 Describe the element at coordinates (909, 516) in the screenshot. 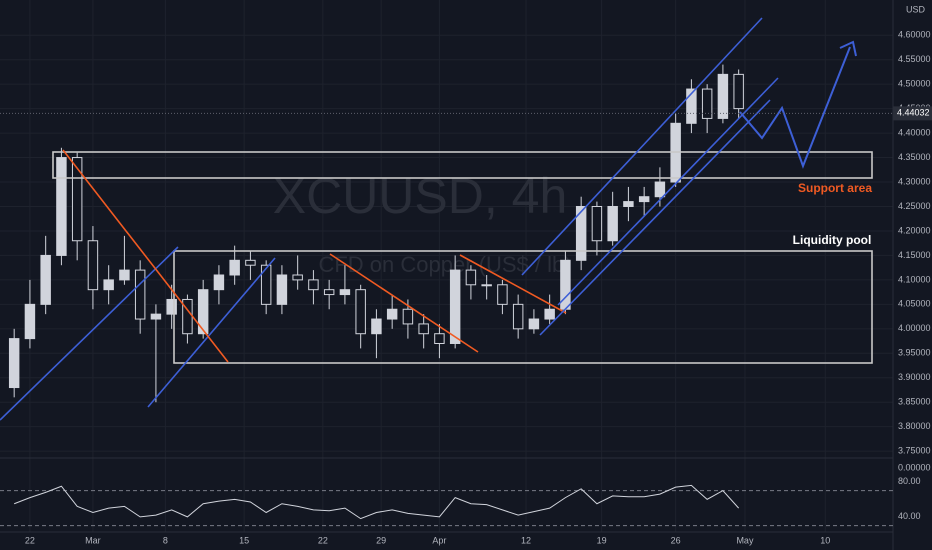

I see `indicator-tick-label: 40.00` at that location.